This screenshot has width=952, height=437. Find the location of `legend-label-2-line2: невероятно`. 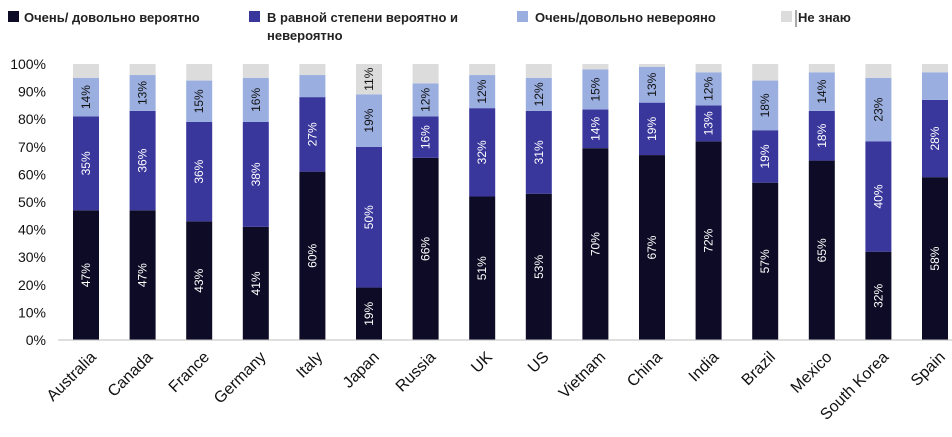

legend-label-2-line2: невероятно is located at coordinates (305, 35).